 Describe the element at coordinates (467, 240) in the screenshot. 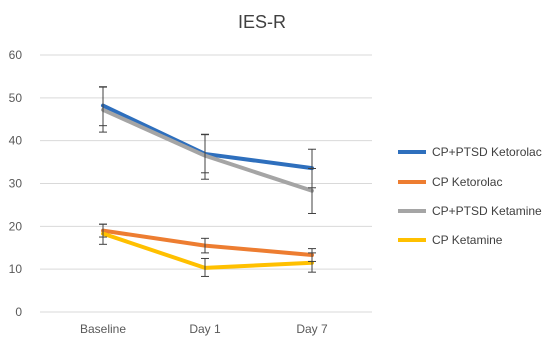

I see `legend-label: CP Ketamine` at that location.